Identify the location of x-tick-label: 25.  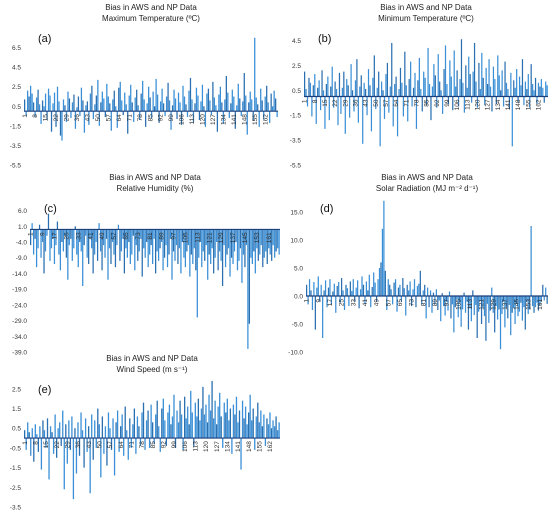
(66, 236).